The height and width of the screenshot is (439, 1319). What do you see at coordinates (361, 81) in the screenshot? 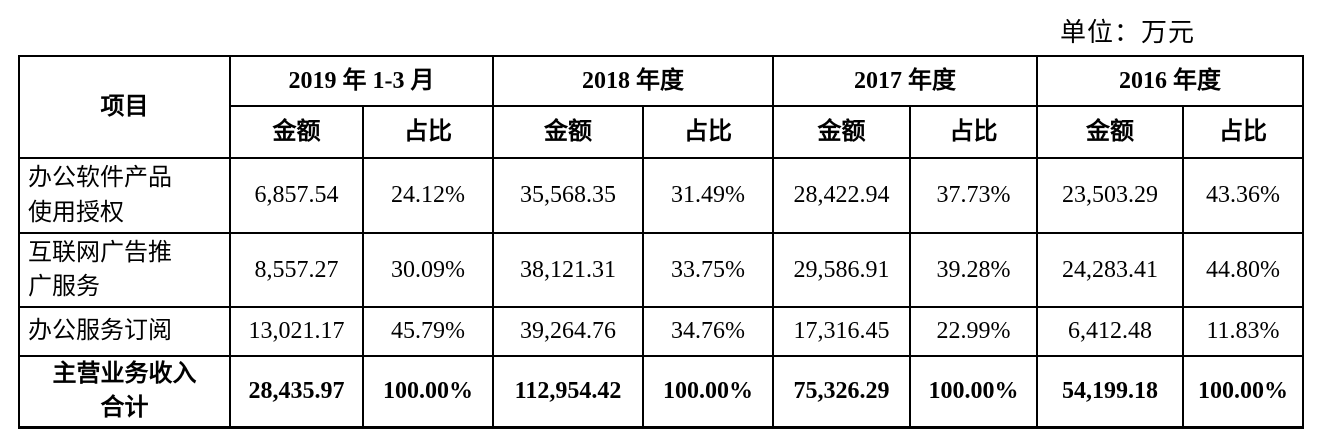
I see `period-header-2019q1: 2019 年 1-3 月` at bounding box center [361, 81].